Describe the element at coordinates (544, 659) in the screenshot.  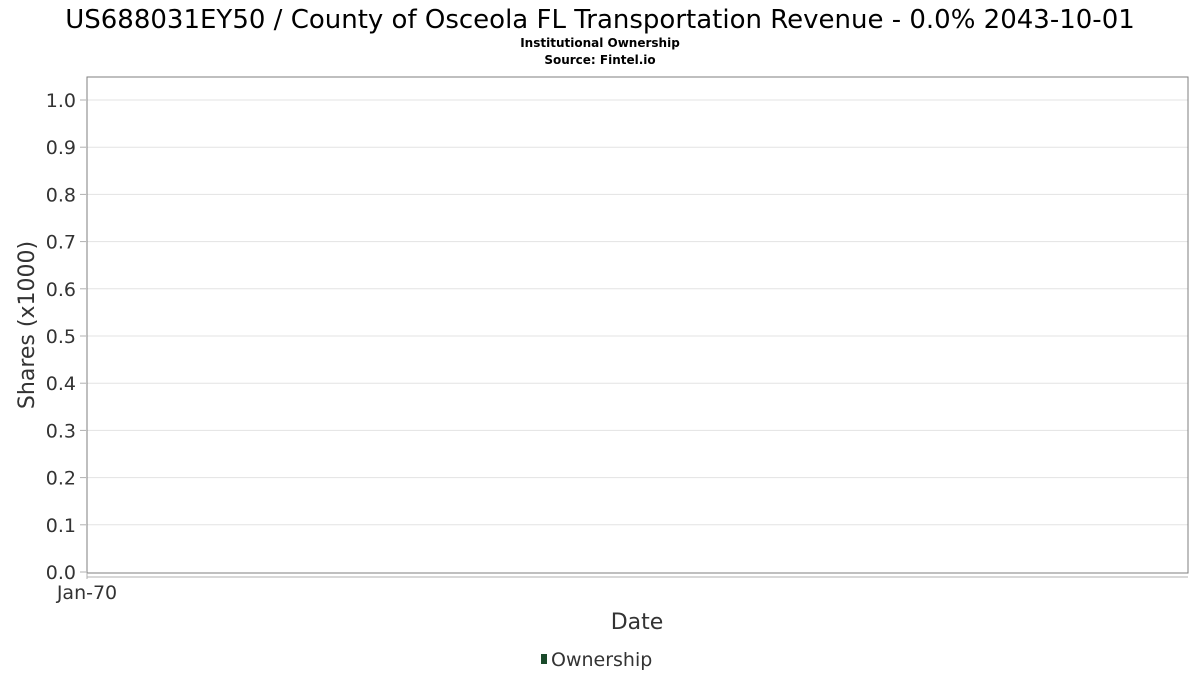
I see `legend-swatch-ownership` at that location.